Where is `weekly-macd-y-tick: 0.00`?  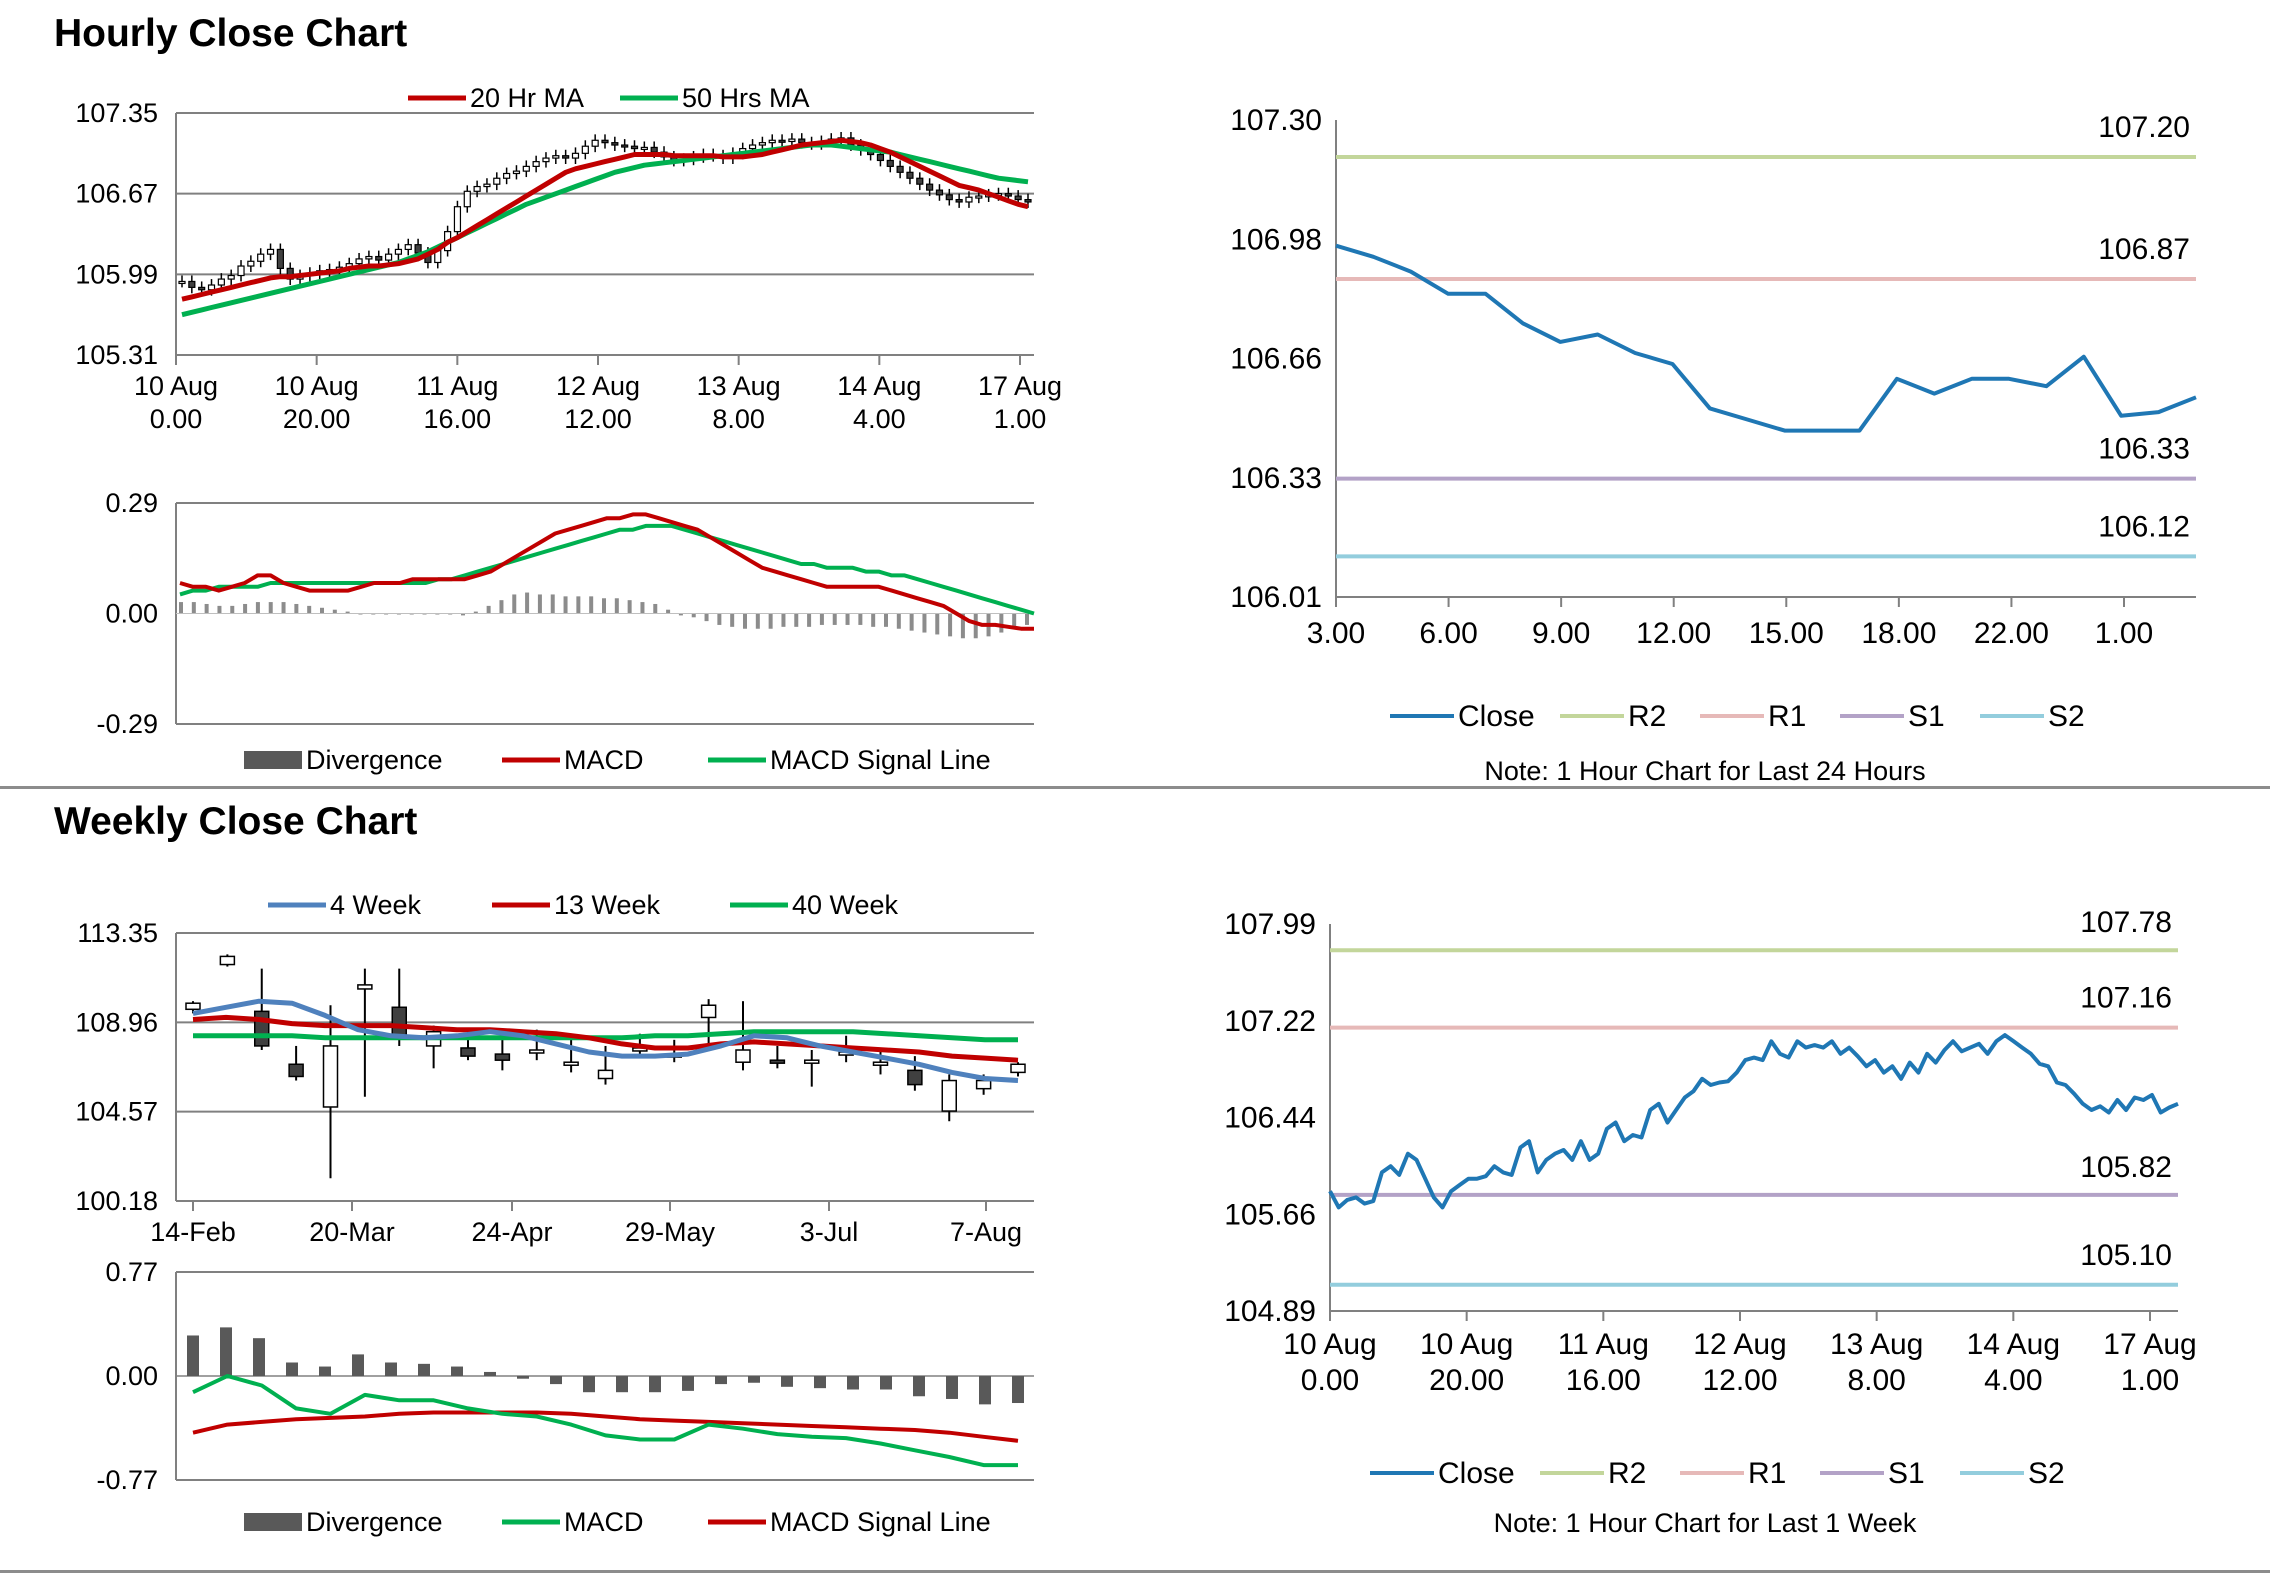 weekly-macd-y-tick: 0.00 is located at coordinates (131, 1376).